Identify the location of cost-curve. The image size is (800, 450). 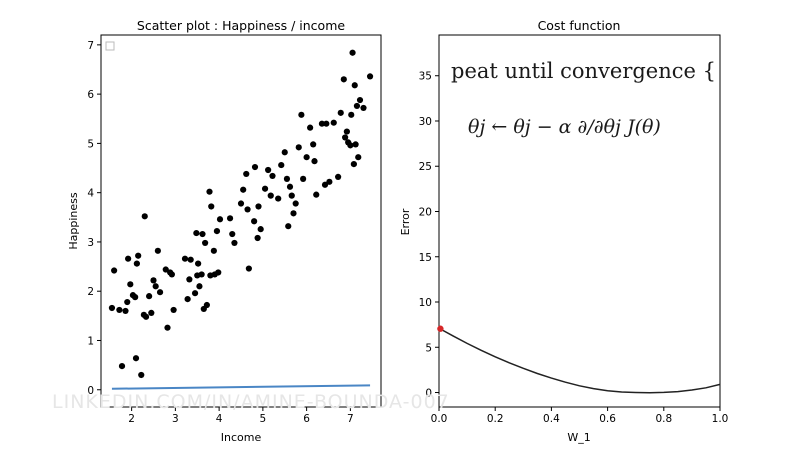
(579, 360).